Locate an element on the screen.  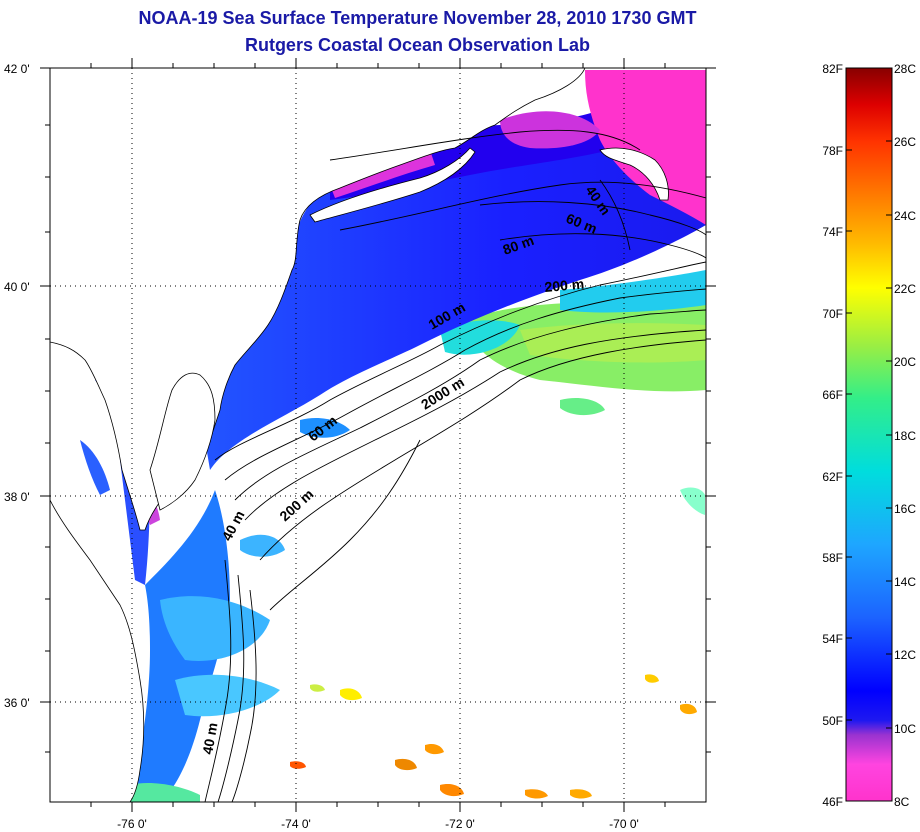
lat-label-38: 38 0' is located at coordinates (17, 497).